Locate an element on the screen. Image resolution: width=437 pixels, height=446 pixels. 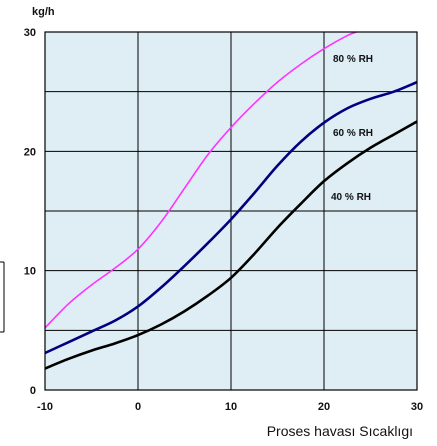
x-tick-label: 10 is located at coordinates (231, 407).